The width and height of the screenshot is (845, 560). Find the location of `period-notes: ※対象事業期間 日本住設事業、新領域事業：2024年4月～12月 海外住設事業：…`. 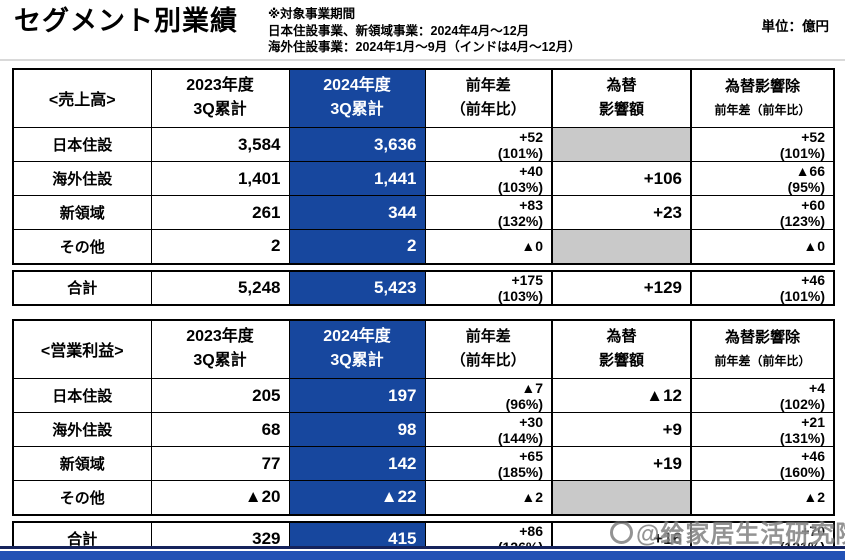

period-notes: ※対象事業期間 日本住設事業、新領域事業：2024年4月～12月 海外住設事業：… is located at coordinates (424, 30).